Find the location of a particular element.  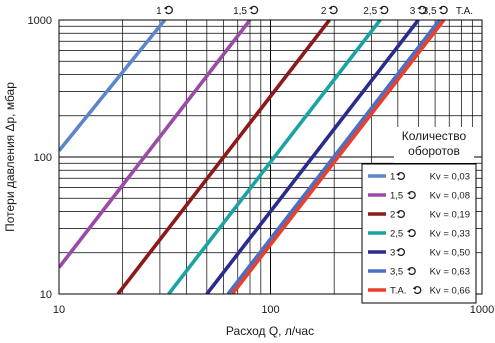

y-tick-label: 1000 is located at coordinates (40, 21).